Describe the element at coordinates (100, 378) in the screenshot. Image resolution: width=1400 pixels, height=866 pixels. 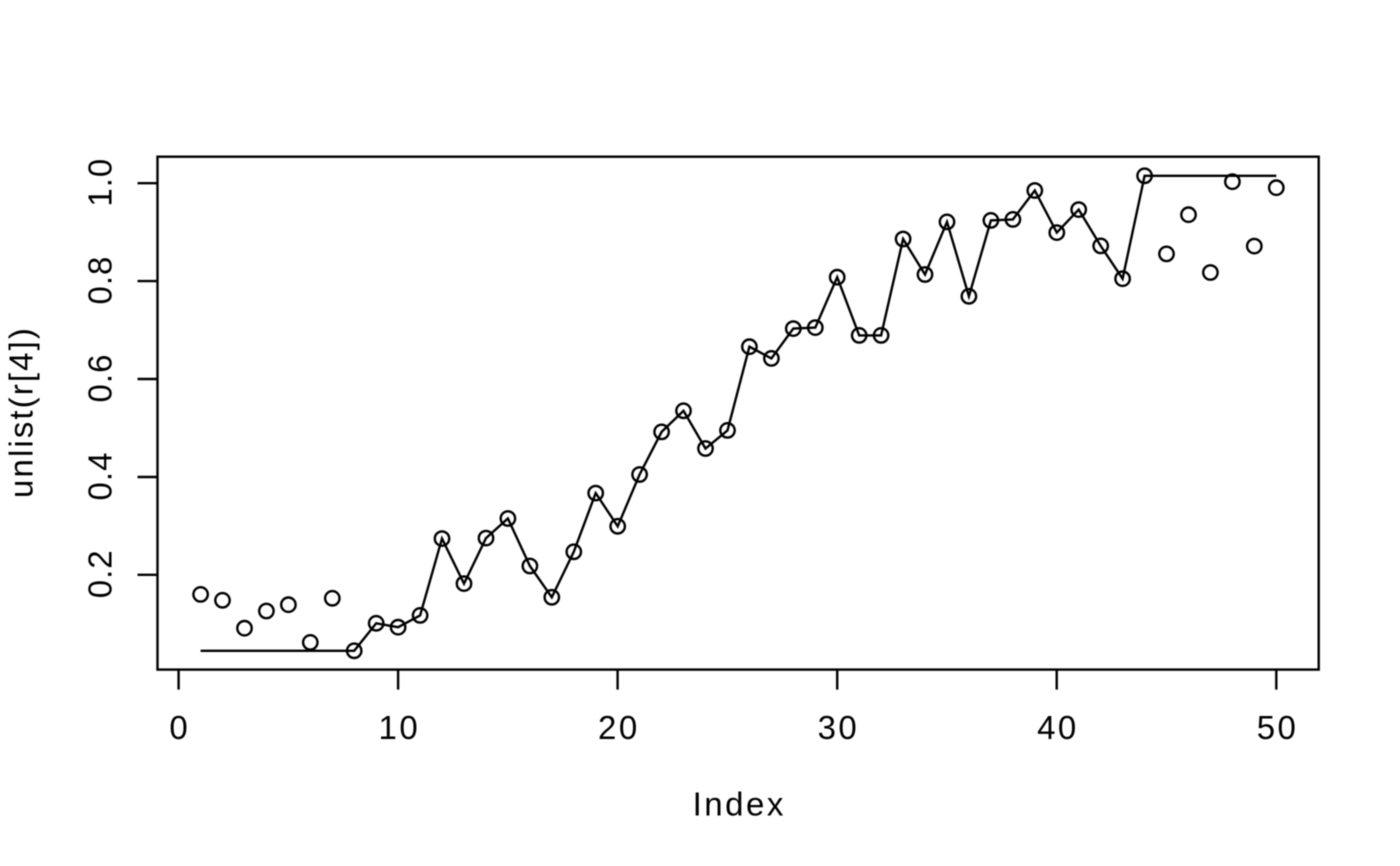
I see `svg-text: 0.6` at that location.